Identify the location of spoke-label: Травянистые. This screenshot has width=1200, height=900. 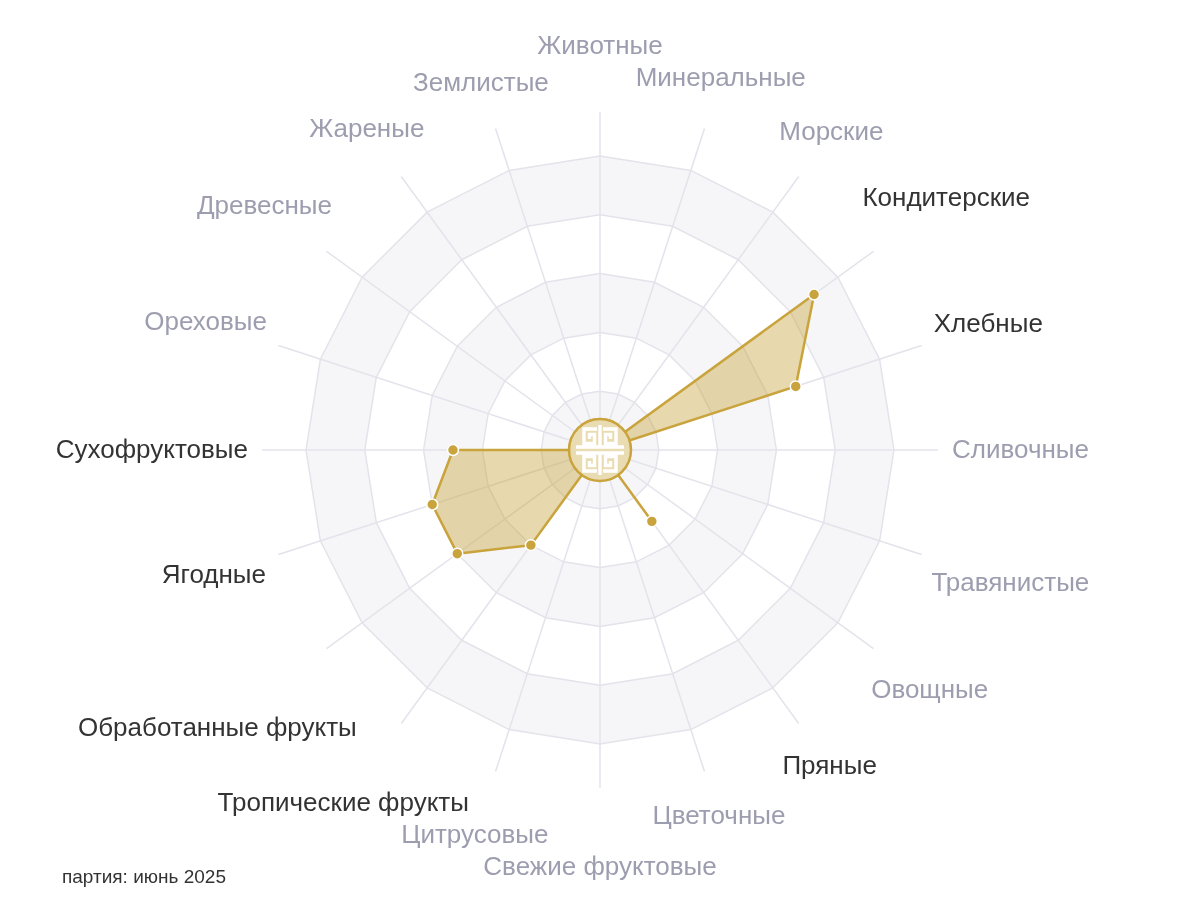
(1010, 582).